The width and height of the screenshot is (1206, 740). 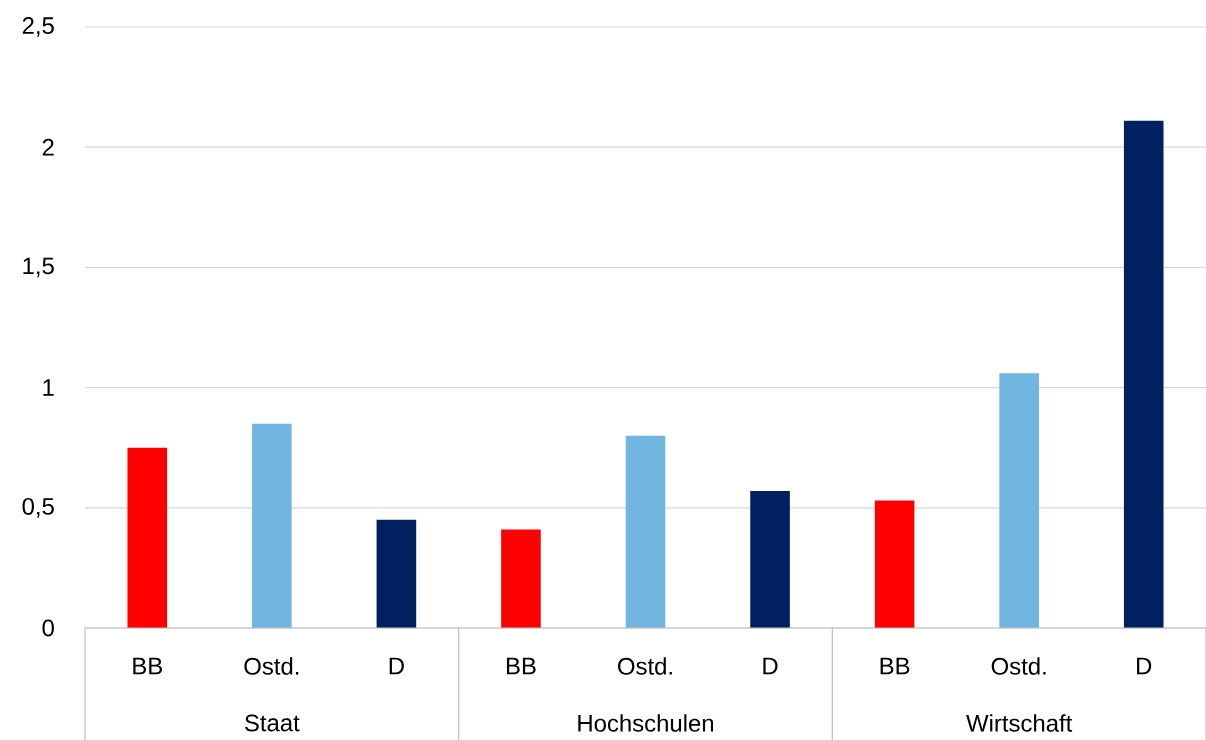 What do you see at coordinates (147, 666) in the screenshot?
I see `series-label: BB` at bounding box center [147, 666].